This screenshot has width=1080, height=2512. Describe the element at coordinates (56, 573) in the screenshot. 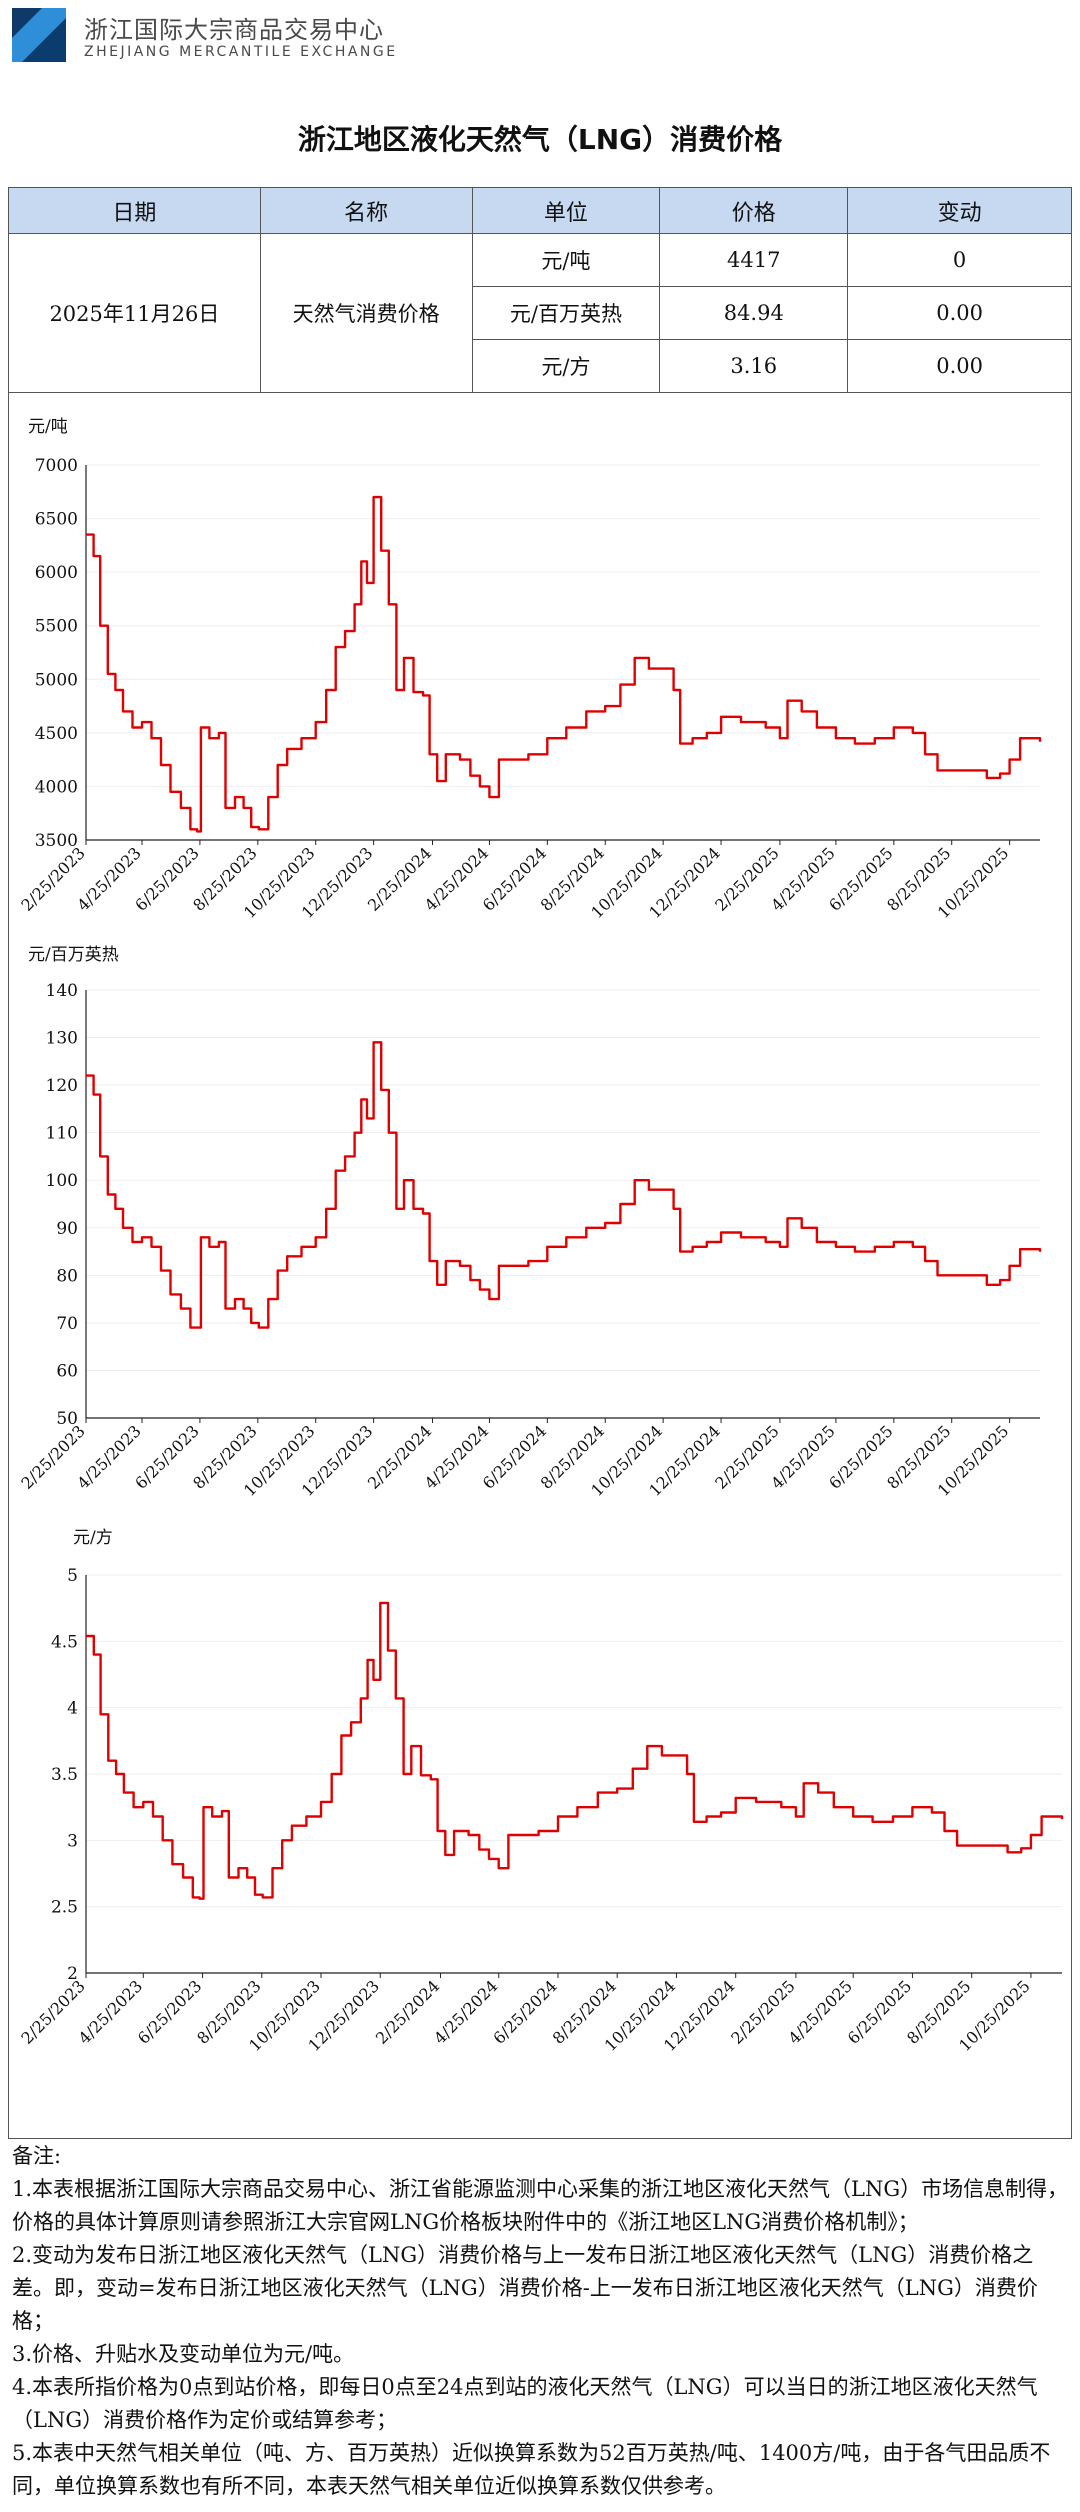

I see `y-tick-label: 6000` at that location.